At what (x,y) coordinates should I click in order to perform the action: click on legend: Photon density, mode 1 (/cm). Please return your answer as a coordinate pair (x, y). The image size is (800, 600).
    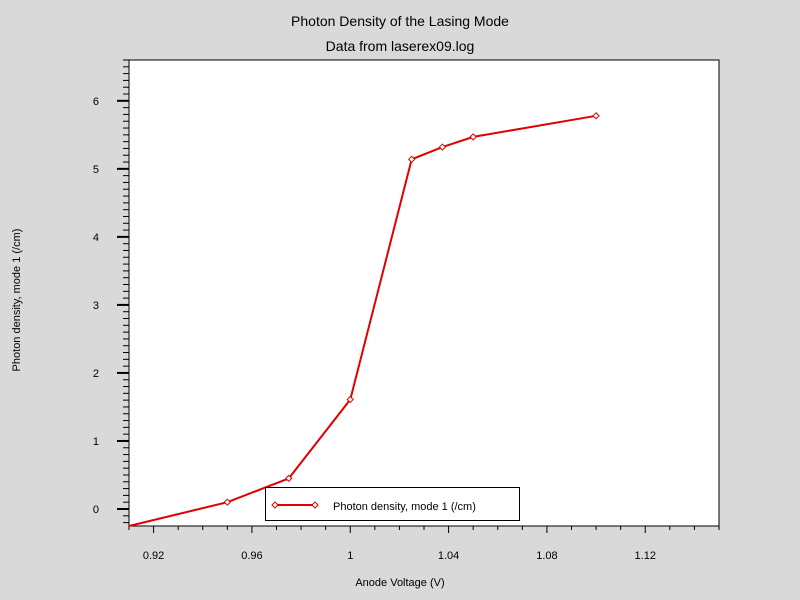
    Looking at the image, I should click on (392, 504).